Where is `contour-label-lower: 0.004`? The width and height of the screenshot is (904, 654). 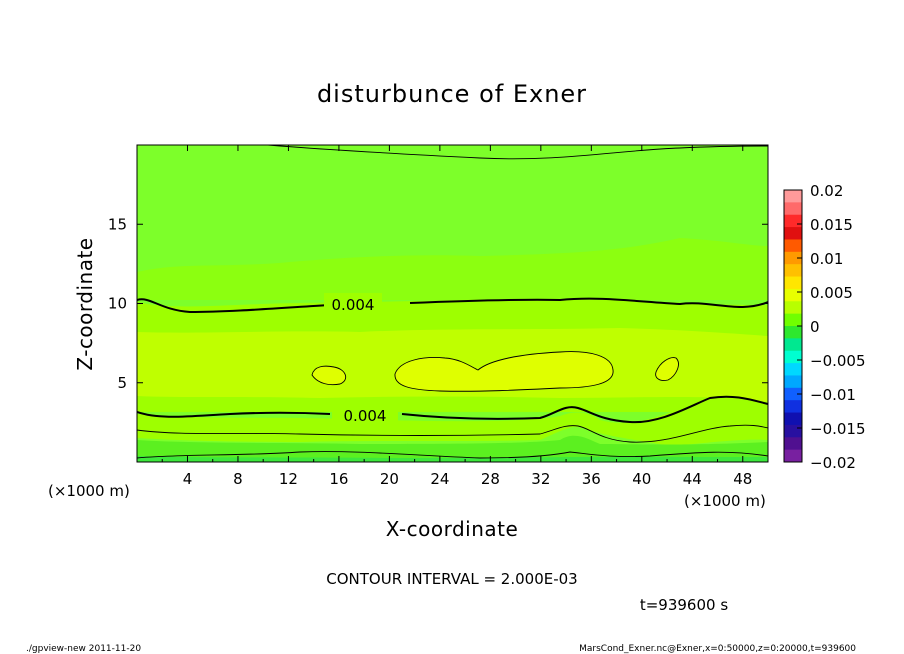
contour-label-lower: 0.004 is located at coordinates (365, 416).